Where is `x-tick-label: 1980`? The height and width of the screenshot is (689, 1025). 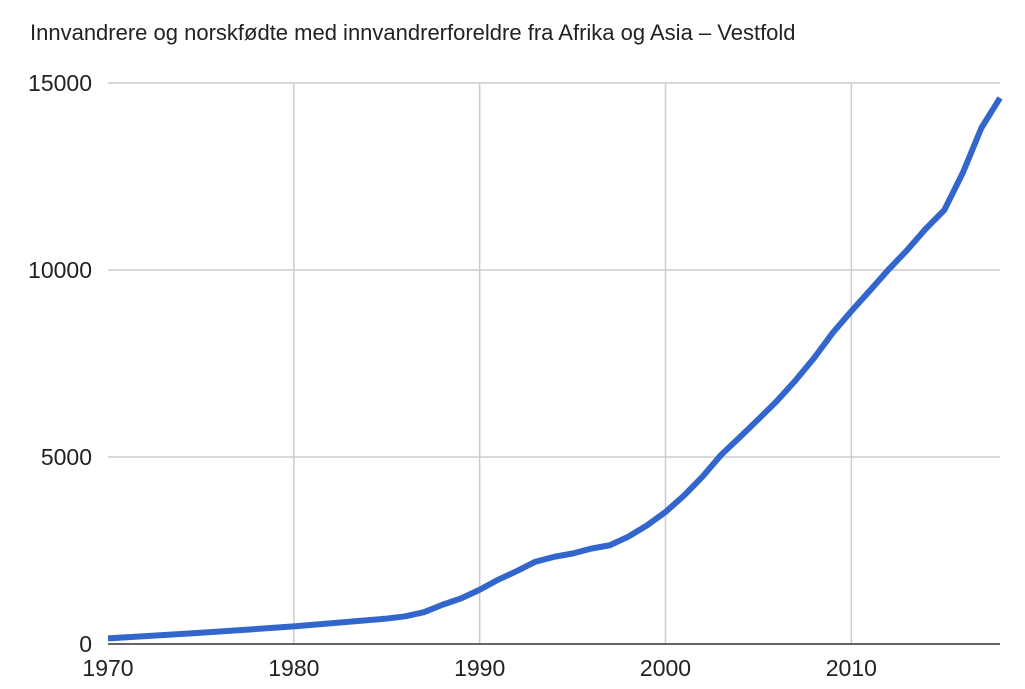
x-tick-label: 1980 is located at coordinates (293, 668).